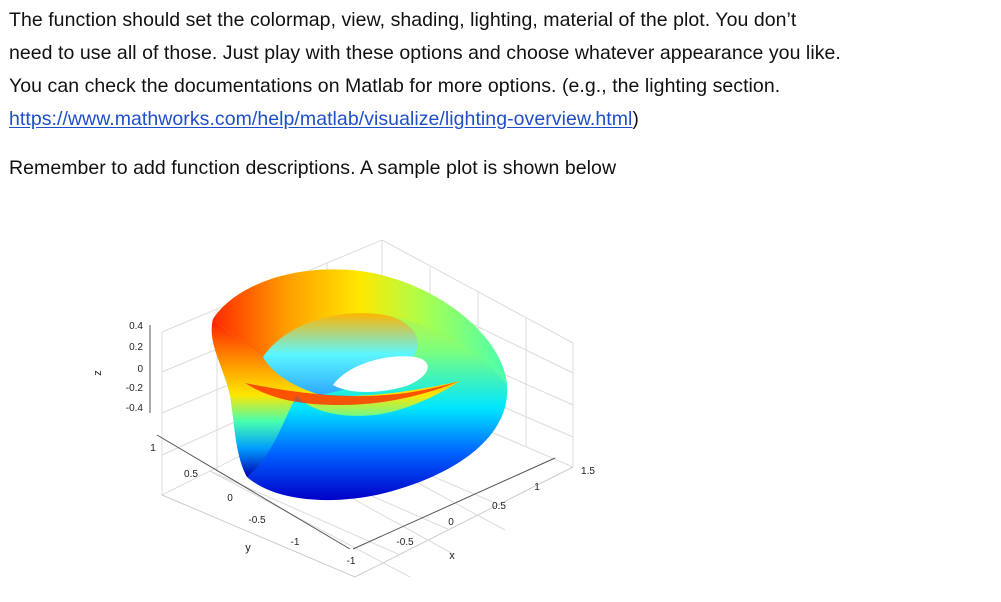  I want to click on z-tick-label: 0, so click(140, 369).